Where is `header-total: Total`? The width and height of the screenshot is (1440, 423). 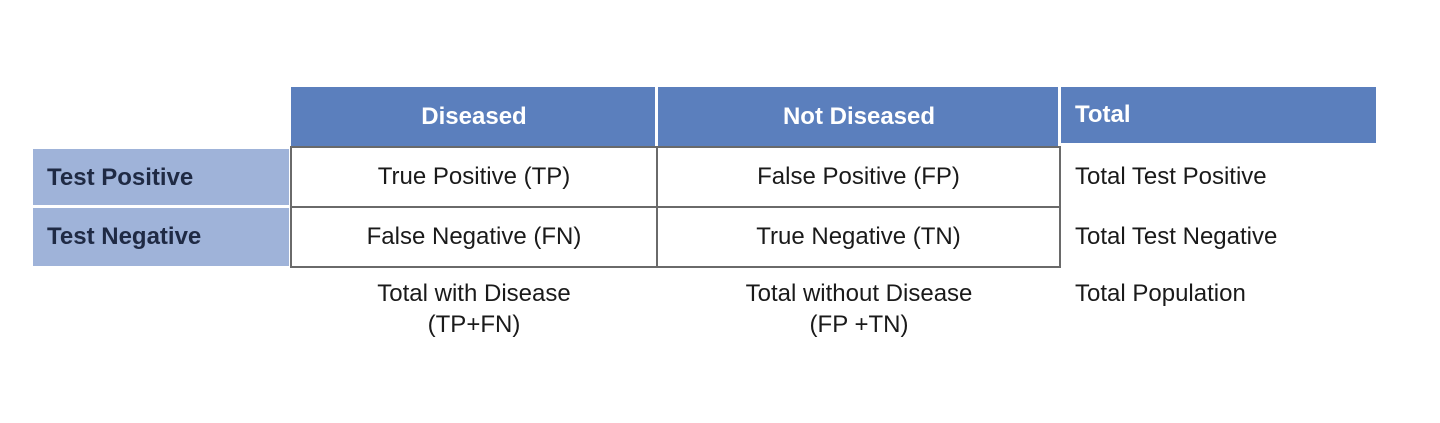 header-total: Total is located at coordinates (1218, 115).